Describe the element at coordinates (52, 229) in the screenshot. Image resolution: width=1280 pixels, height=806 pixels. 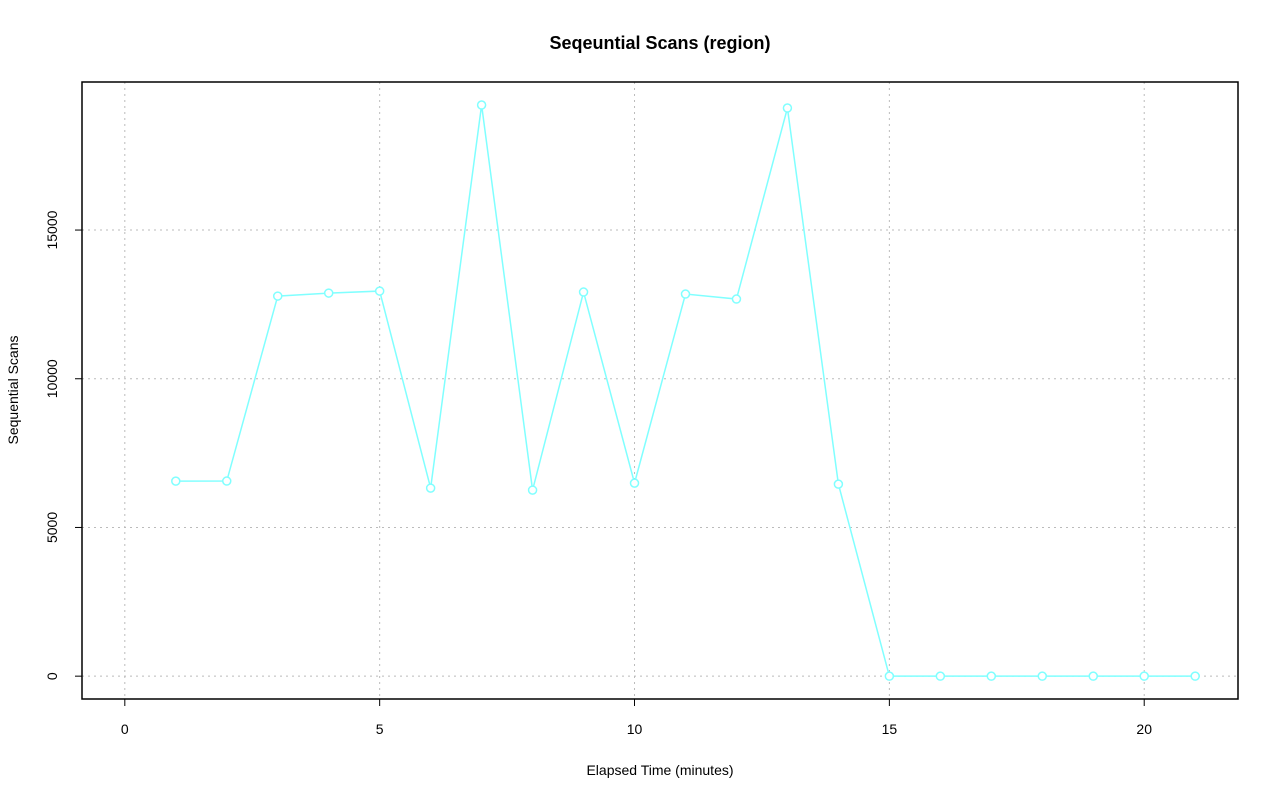
I see `y-tick-label: 15000` at that location.